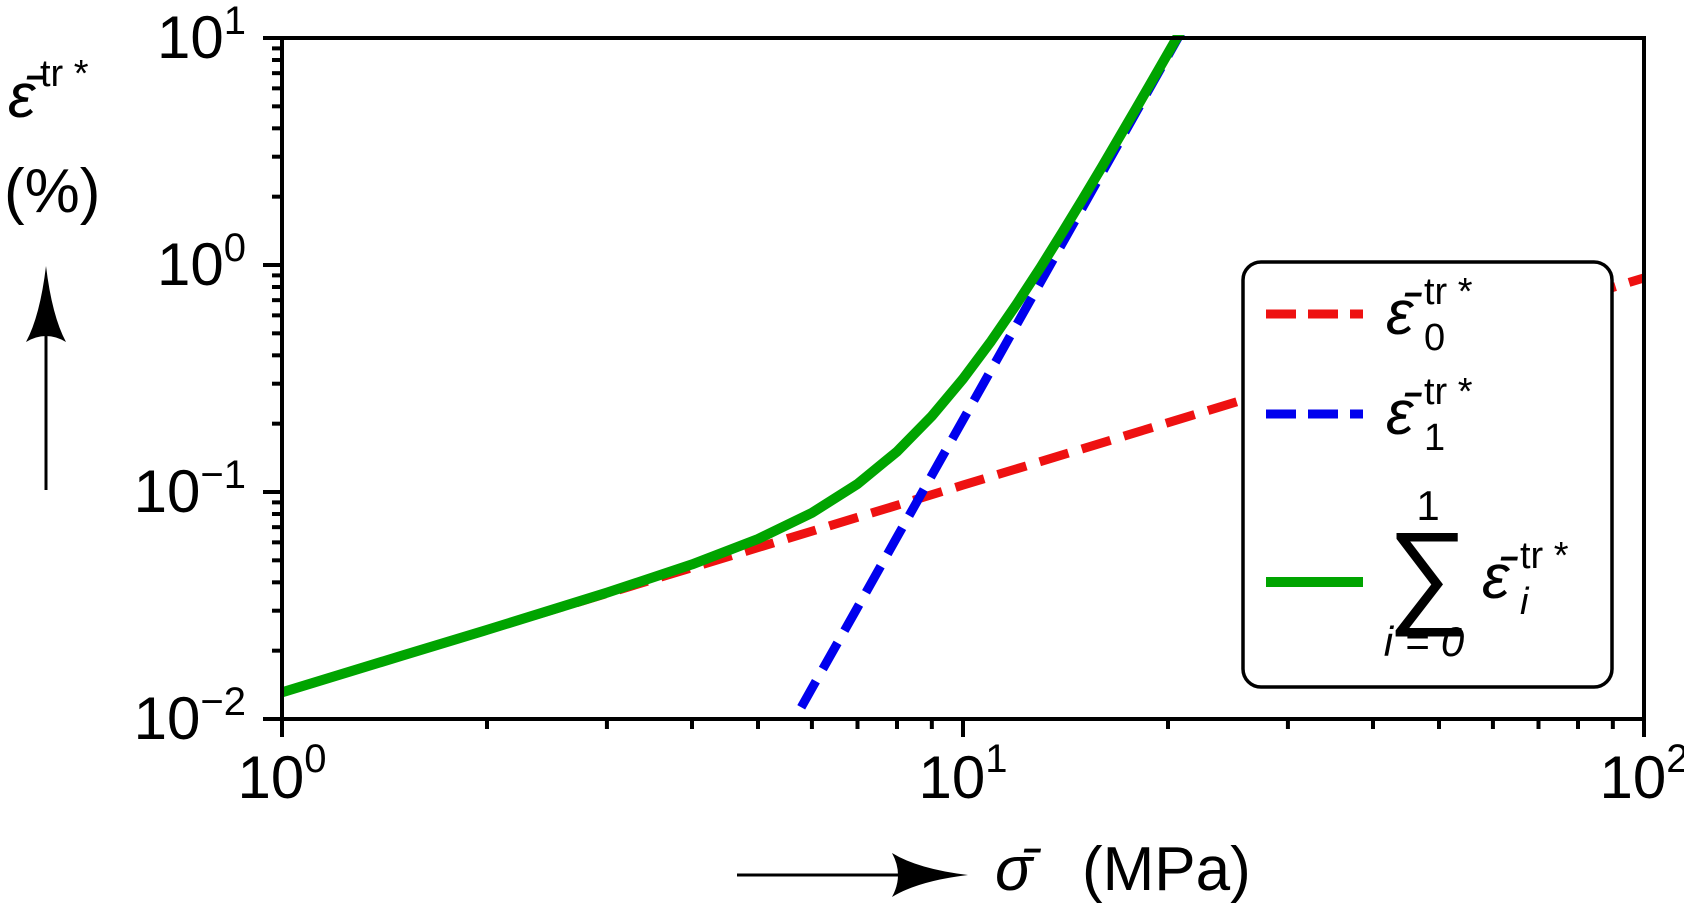 The image size is (1684, 908). I want to click on legend-sum-lower-limit: i = 0, so click(1424, 641).